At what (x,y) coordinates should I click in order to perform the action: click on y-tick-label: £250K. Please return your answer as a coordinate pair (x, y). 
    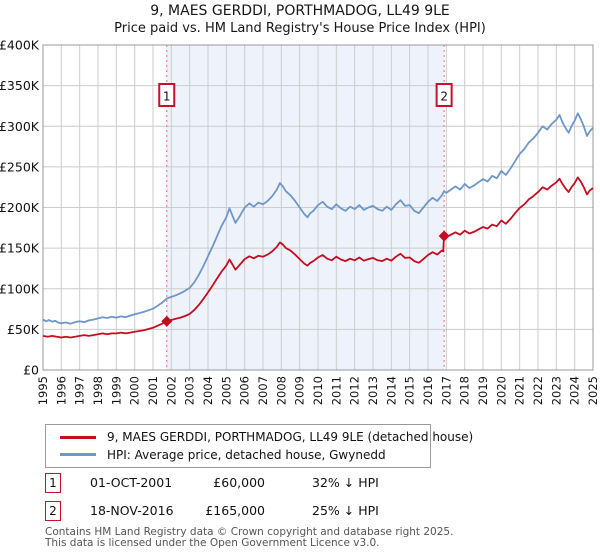
    Looking at the image, I should click on (20, 166).